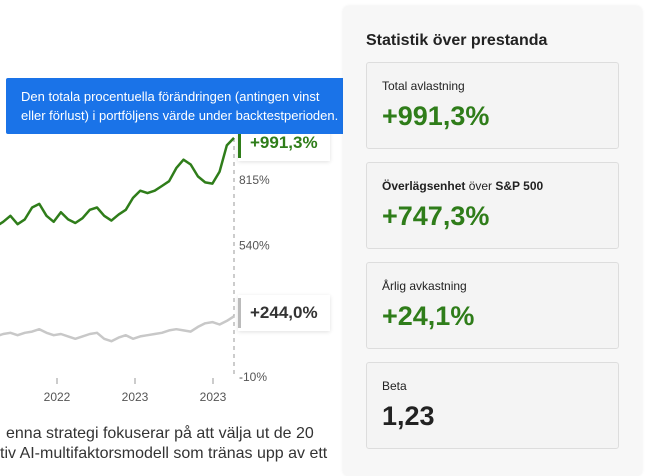 Image resolution: width=652 pixels, height=476 pixels. I want to click on stat-value: +747,3%, so click(436, 216).